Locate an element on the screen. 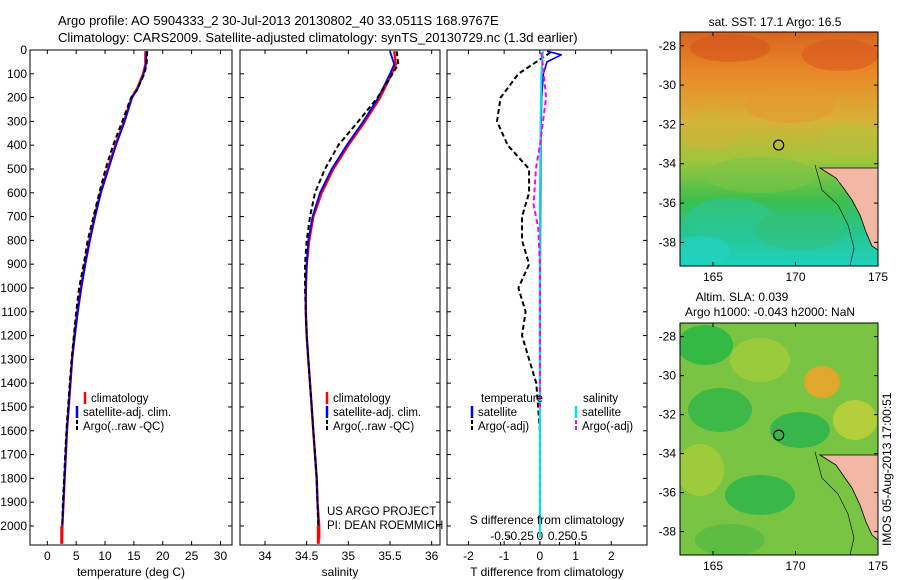  depth-tick-label: 800 is located at coordinates (17, 240).